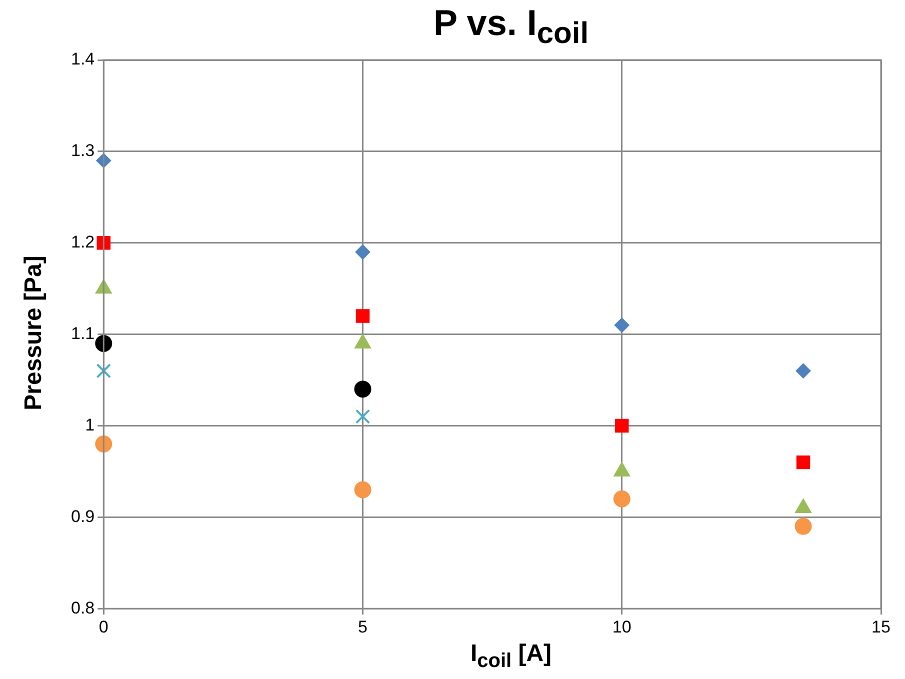 The height and width of the screenshot is (679, 905). Describe the element at coordinates (82, 333) in the screenshot. I see `y-tick-label: 1.1` at that location.